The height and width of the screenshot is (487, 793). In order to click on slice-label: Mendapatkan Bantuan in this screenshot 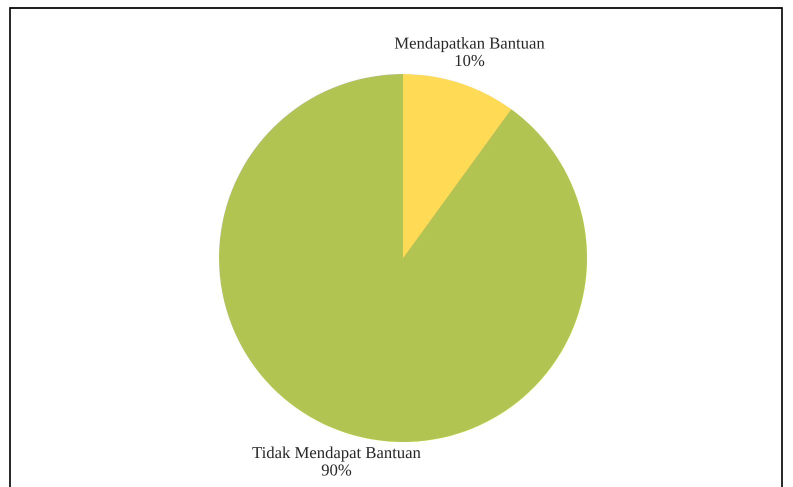, I will do `click(469, 44)`.